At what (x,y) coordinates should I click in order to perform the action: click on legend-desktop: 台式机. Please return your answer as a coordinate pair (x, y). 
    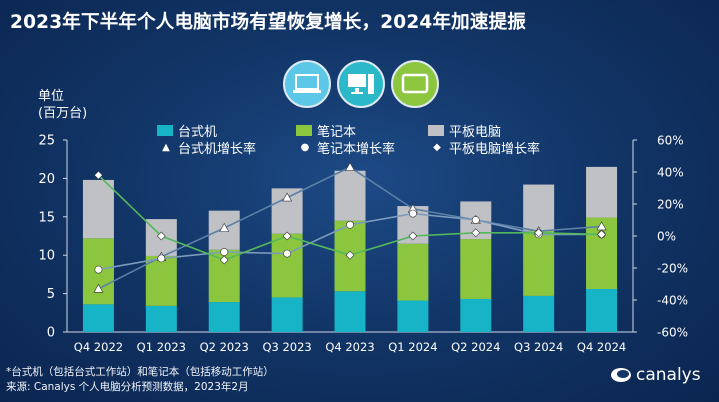
    Looking at the image, I should click on (187, 130).